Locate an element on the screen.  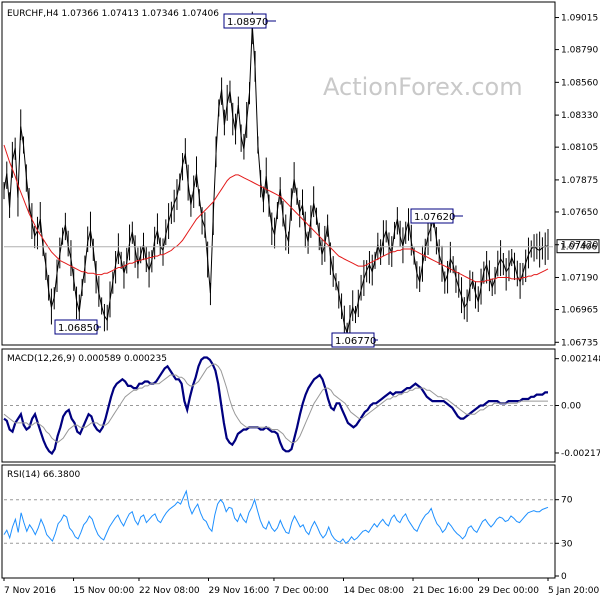
last-price-label: 1.07406 is located at coordinates (578, 248).